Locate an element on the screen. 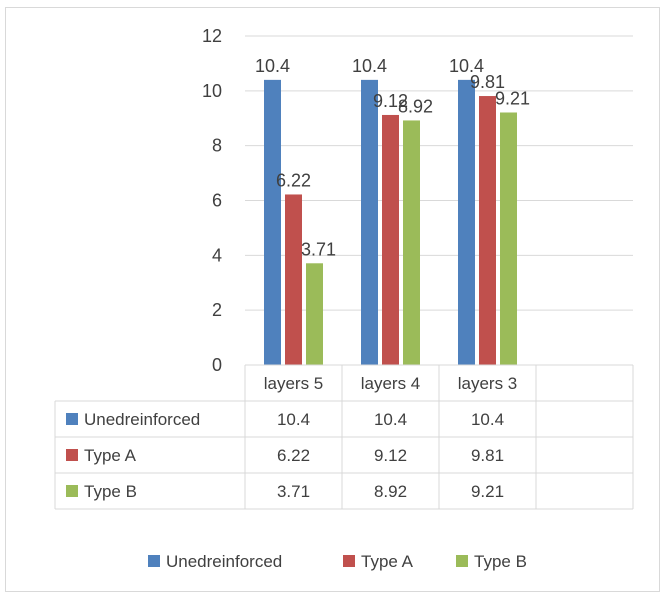 Image resolution: width=667 pixels, height=599 pixels. y-tick-label: 4 is located at coordinates (217, 255).